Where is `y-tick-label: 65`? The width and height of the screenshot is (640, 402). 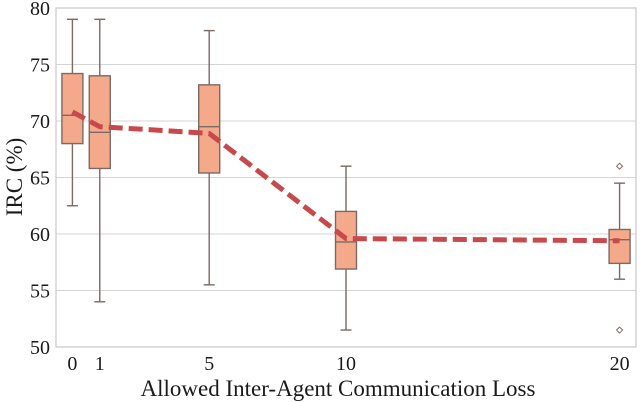 y-tick-label: 65 is located at coordinates (40, 179).